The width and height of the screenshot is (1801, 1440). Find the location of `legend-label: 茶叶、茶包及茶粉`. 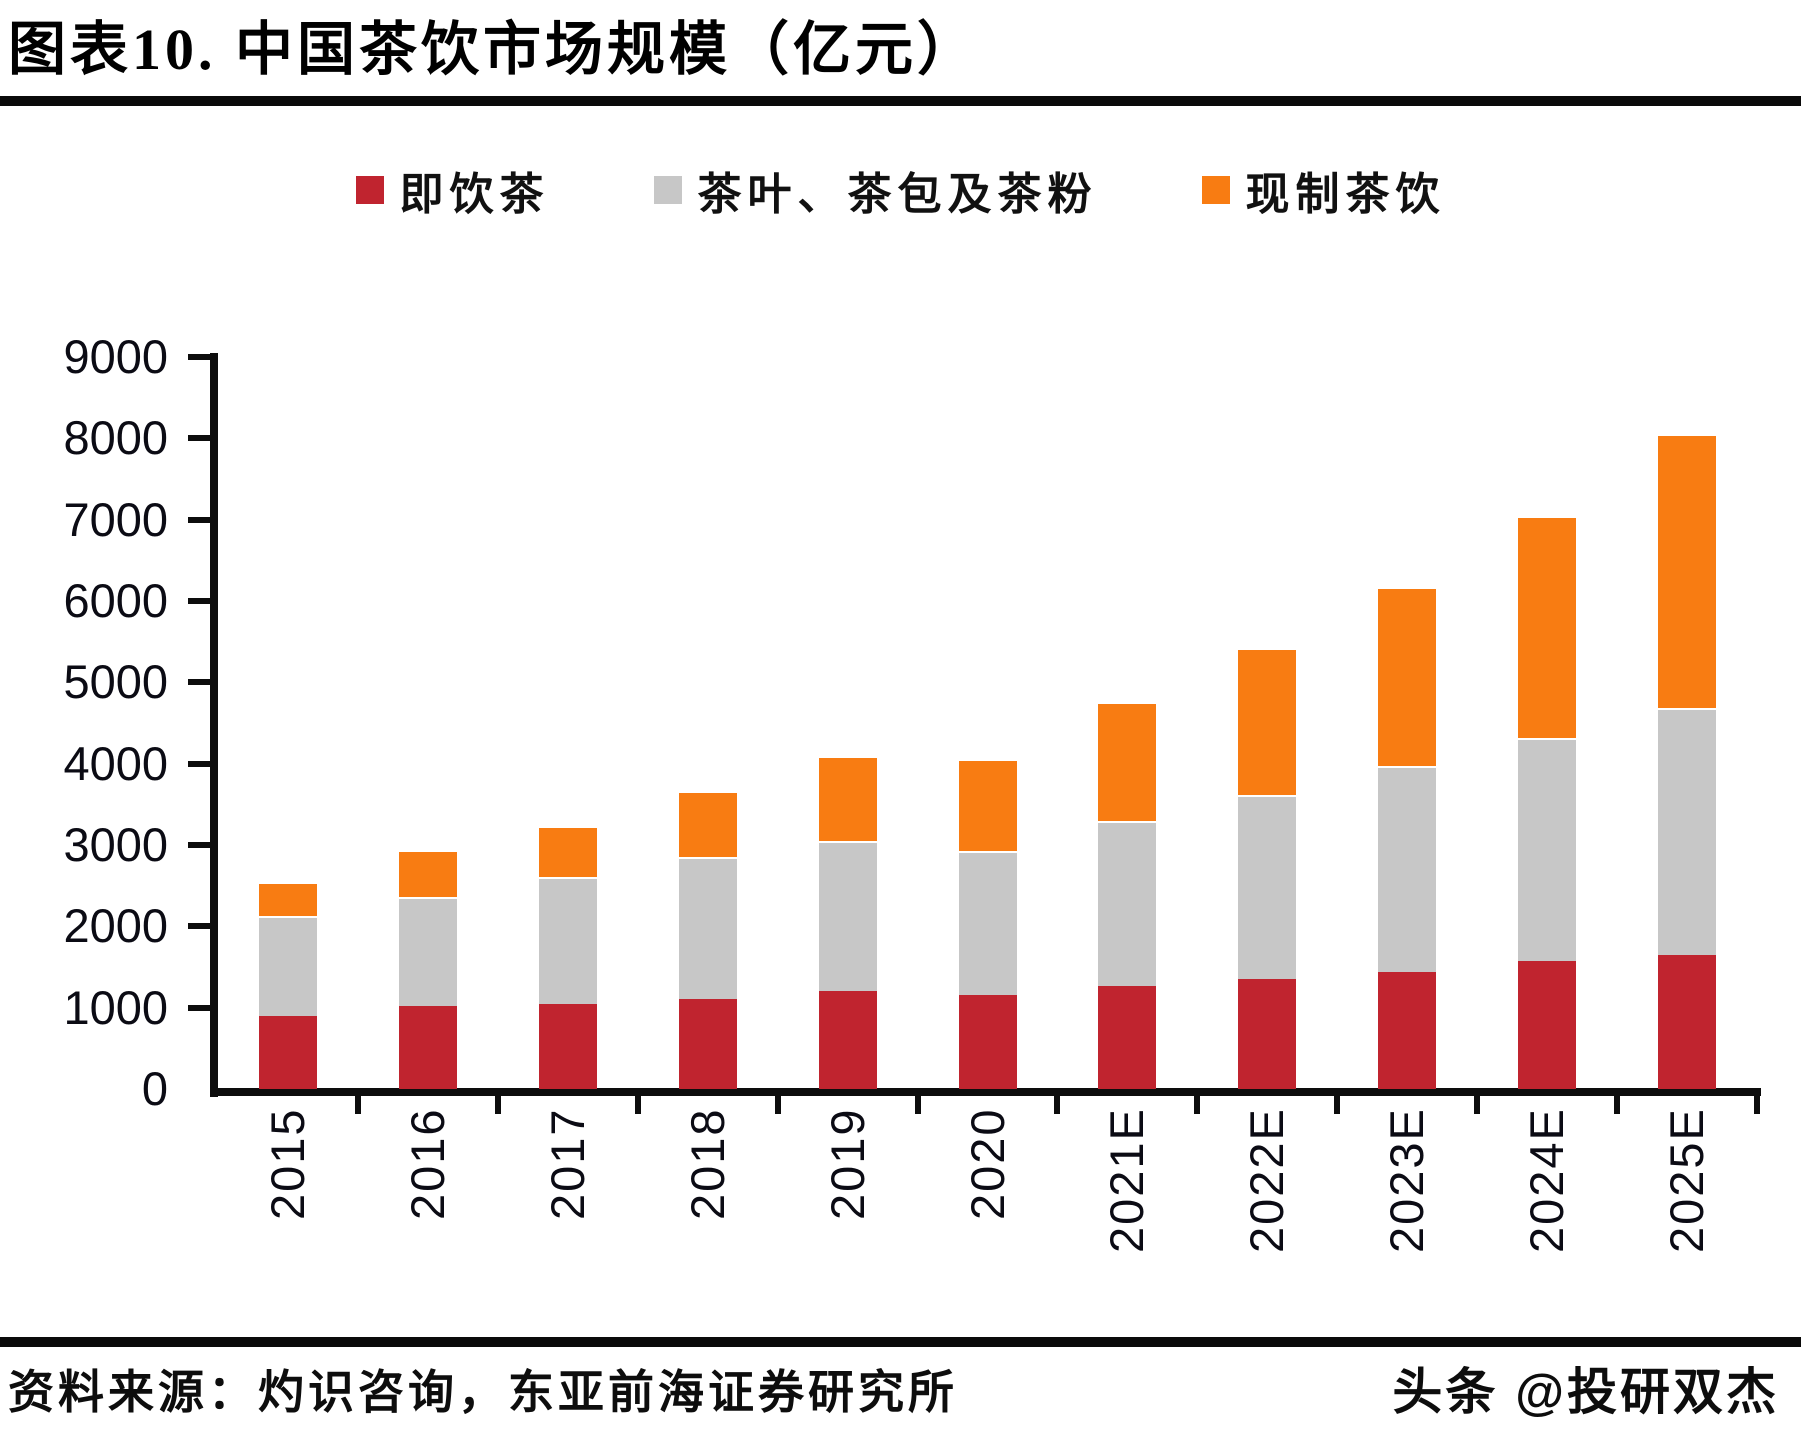

legend-label: 茶叶、茶包及茶粉 is located at coordinates (897, 194).